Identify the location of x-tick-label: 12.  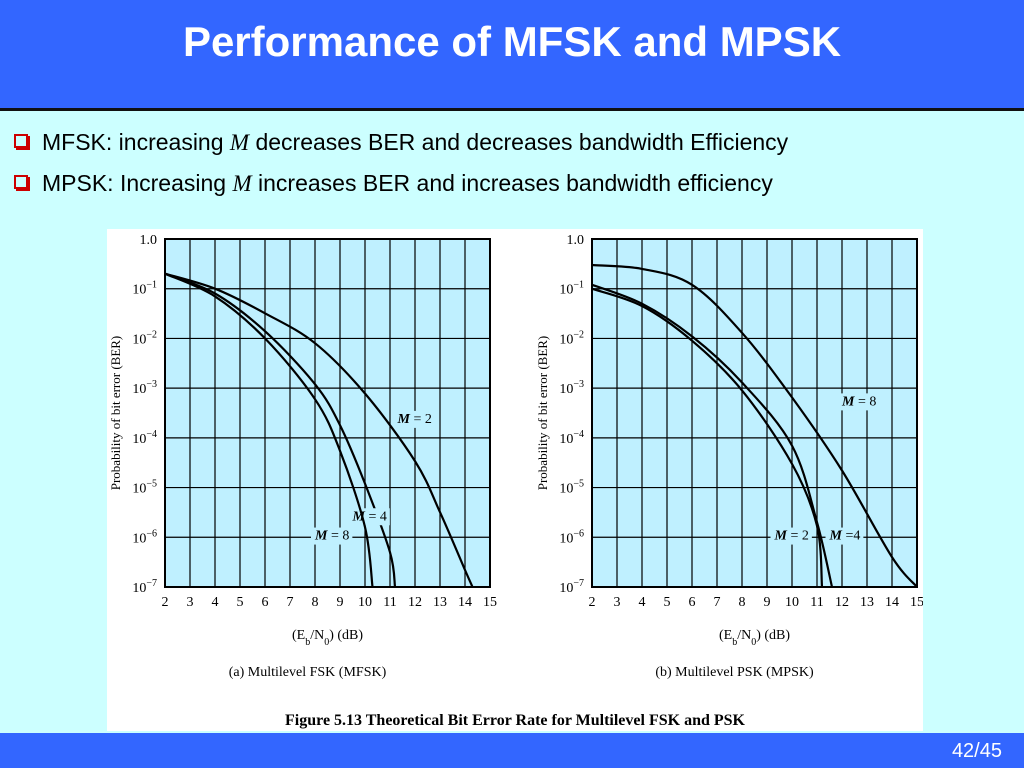
(415, 602).